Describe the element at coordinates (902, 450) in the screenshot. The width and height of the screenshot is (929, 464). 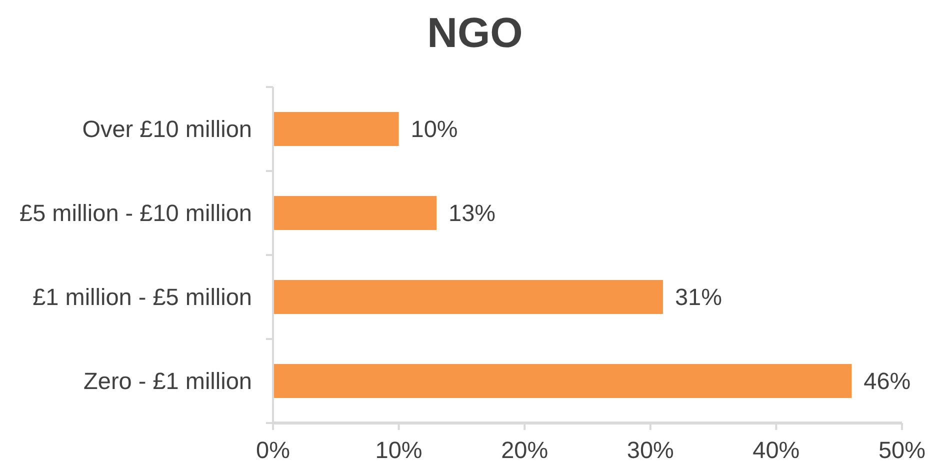
I see `x-tick-label: 50%` at that location.